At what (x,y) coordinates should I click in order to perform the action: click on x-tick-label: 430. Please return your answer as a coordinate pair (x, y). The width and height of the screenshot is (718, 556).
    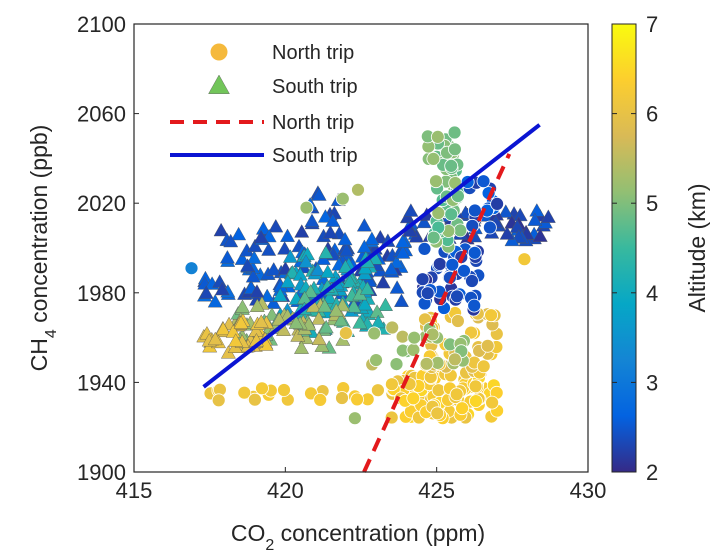
    Looking at the image, I should click on (588, 490).